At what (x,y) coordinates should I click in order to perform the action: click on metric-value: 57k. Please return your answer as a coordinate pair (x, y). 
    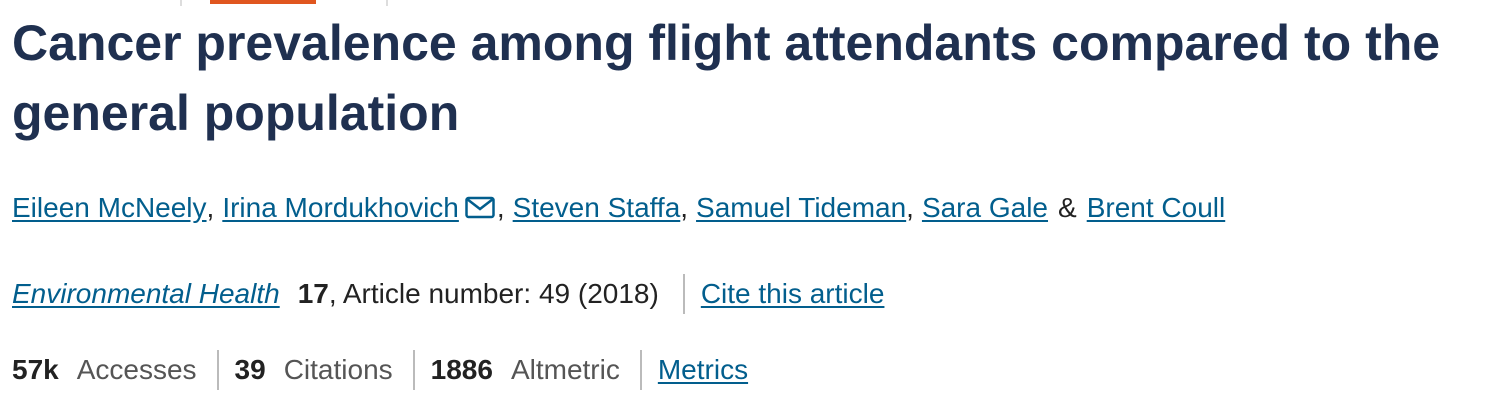
    Looking at the image, I should click on (35, 369).